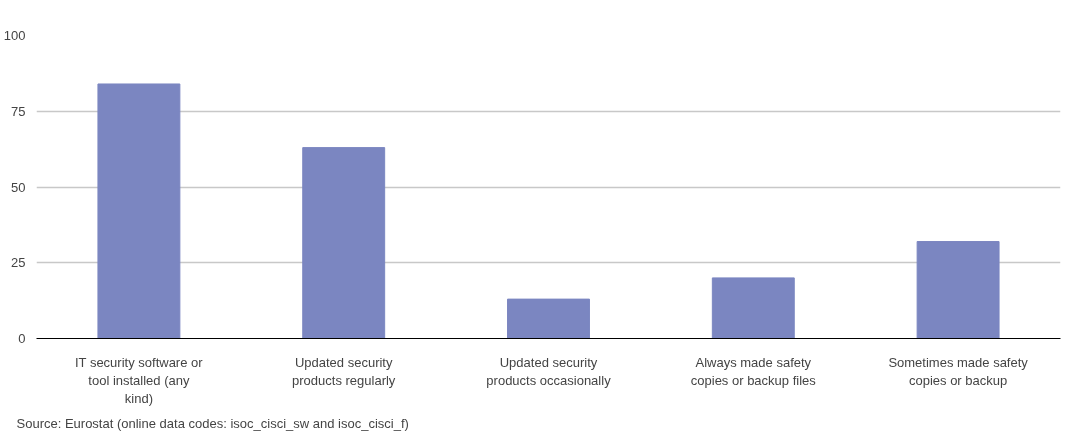 The image size is (1088, 443). Describe the element at coordinates (18, 187) in the screenshot. I see `y-tick-label: 50` at that location.